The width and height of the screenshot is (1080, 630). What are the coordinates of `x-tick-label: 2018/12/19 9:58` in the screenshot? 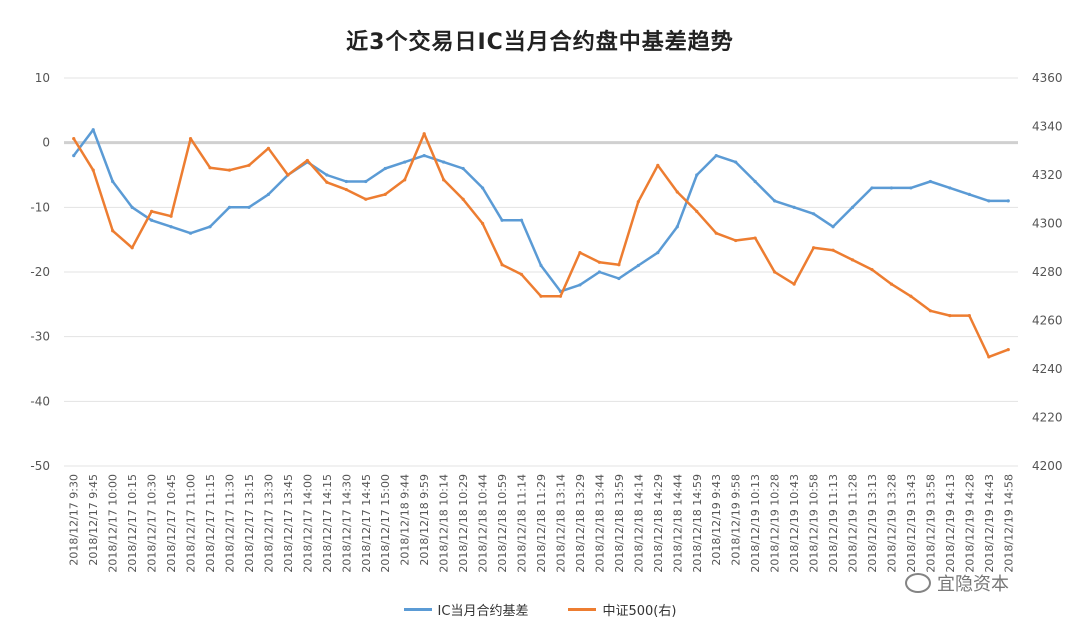 It's located at (736, 520).